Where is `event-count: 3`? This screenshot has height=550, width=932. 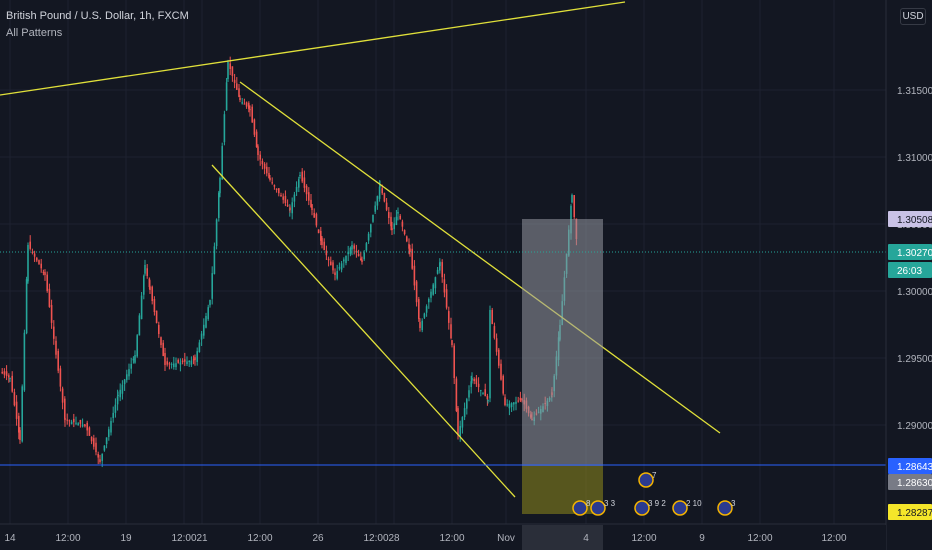 event-count: 3 is located at coordinates (733, 503).